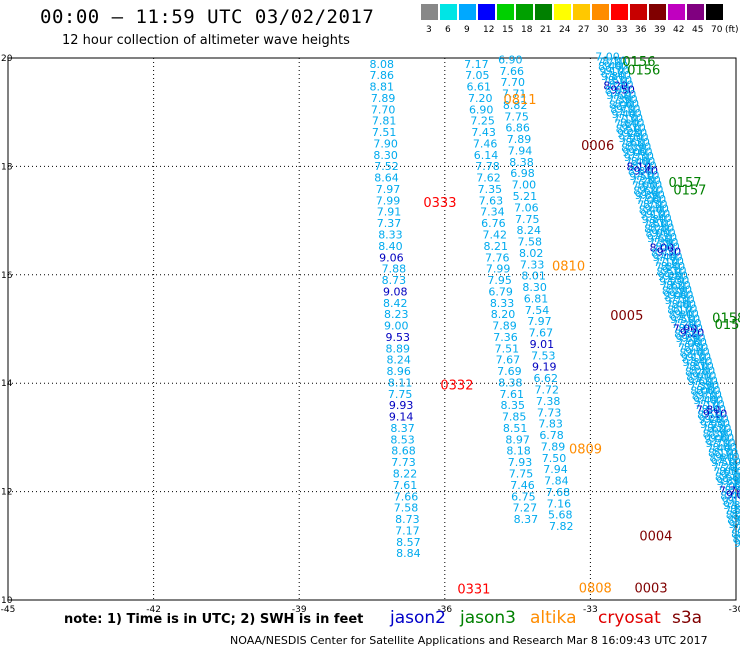 The width and height of the screenshot is (740, 650). Describe the element at coordinates (568, 266) in the screenshot. I see `pass-number-label: 0810` at that location.